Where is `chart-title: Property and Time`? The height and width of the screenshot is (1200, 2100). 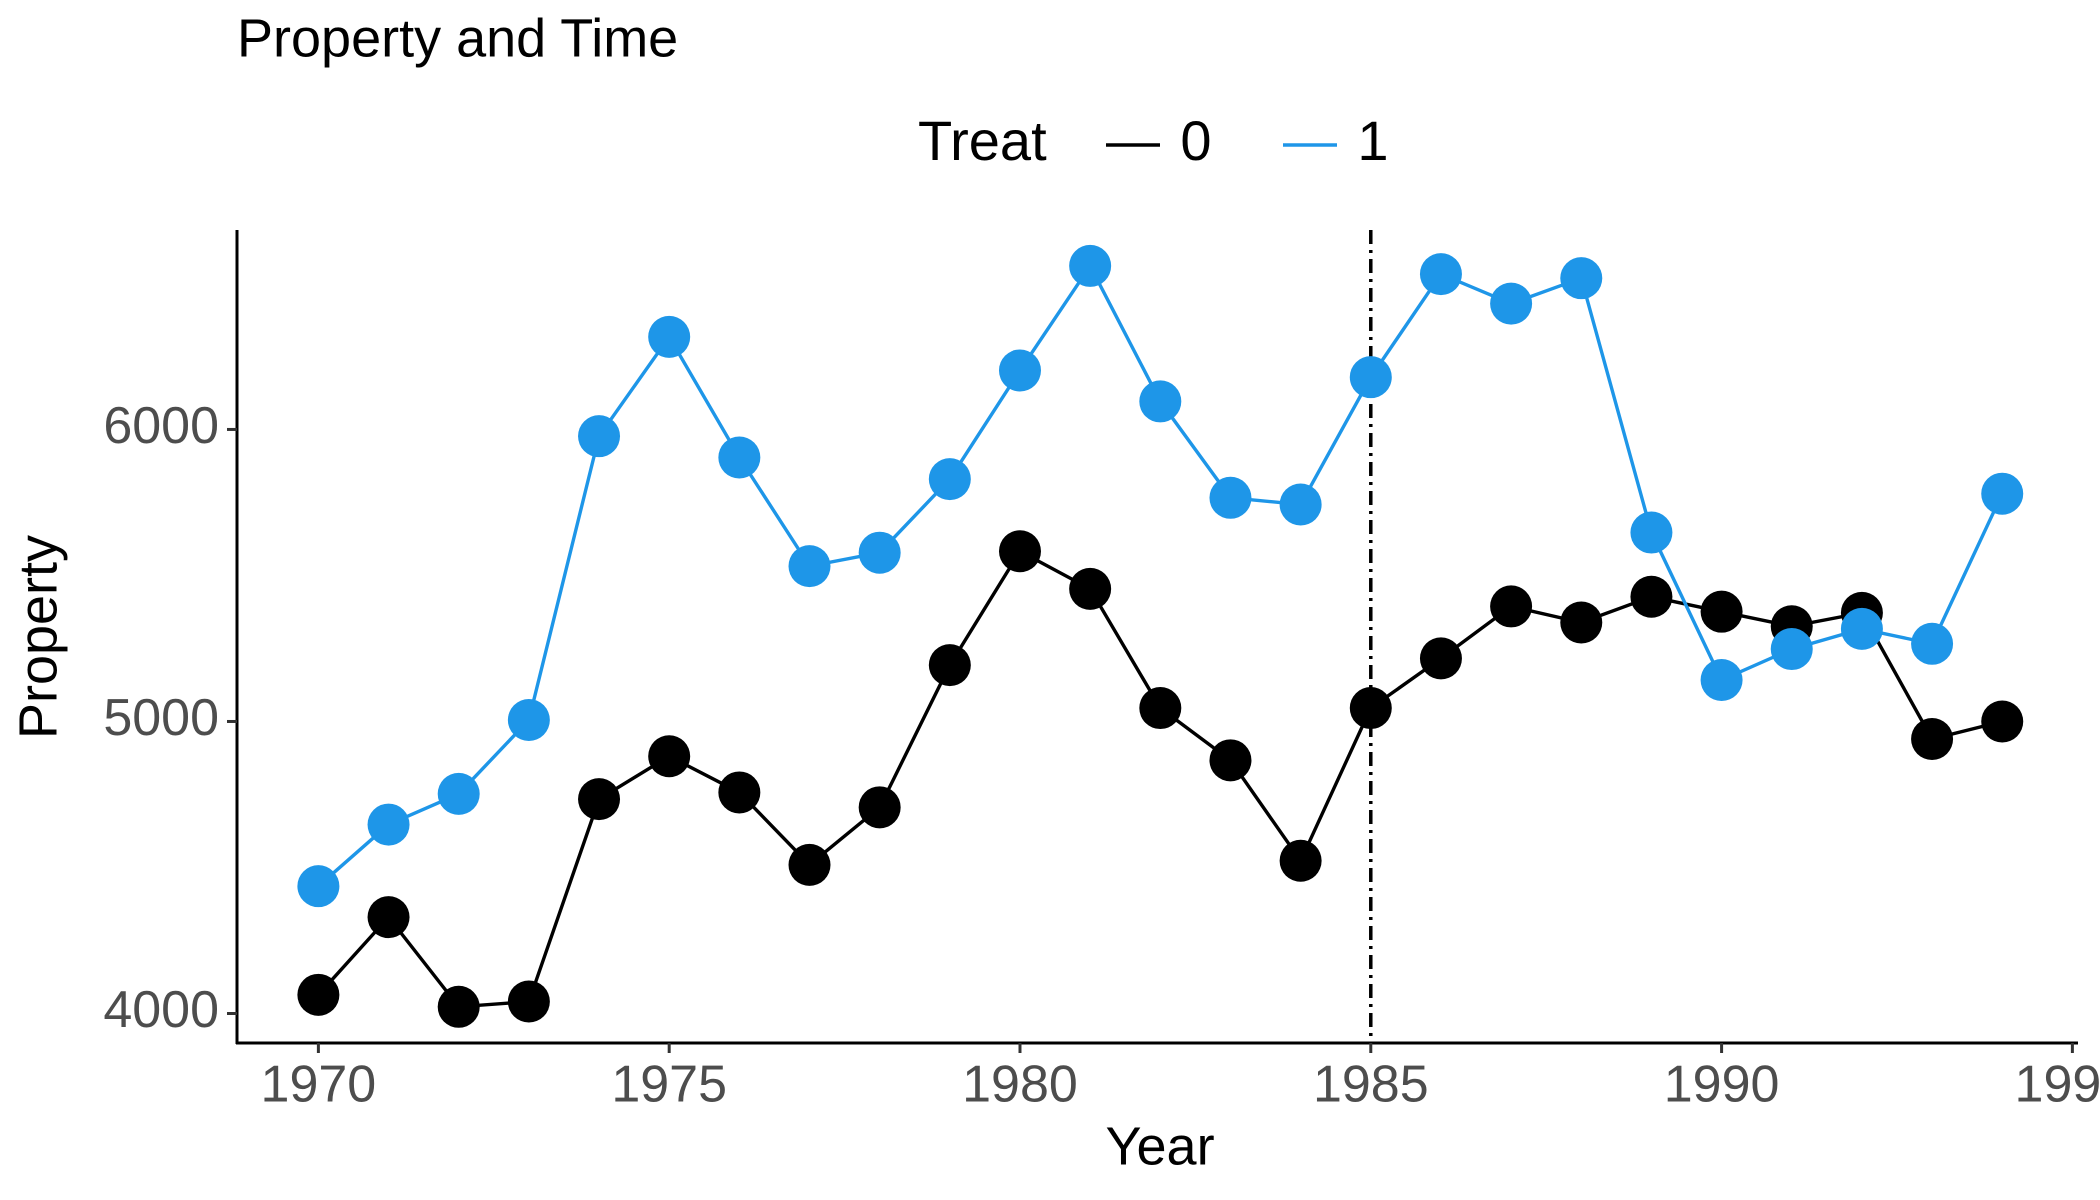
chart-title: Property and Time is located at coordinates (457, 38).